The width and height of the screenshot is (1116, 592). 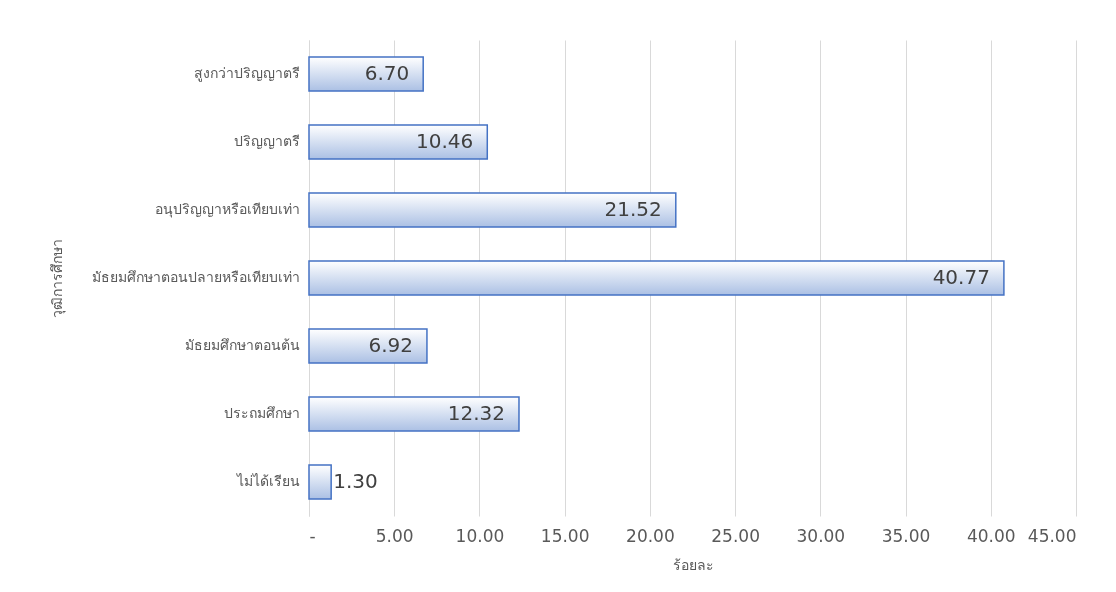 What do you see at coordinates (906, 535) in the screenshot?
I see `x-tick-label: 35.00` at bounding box center [906, 535].